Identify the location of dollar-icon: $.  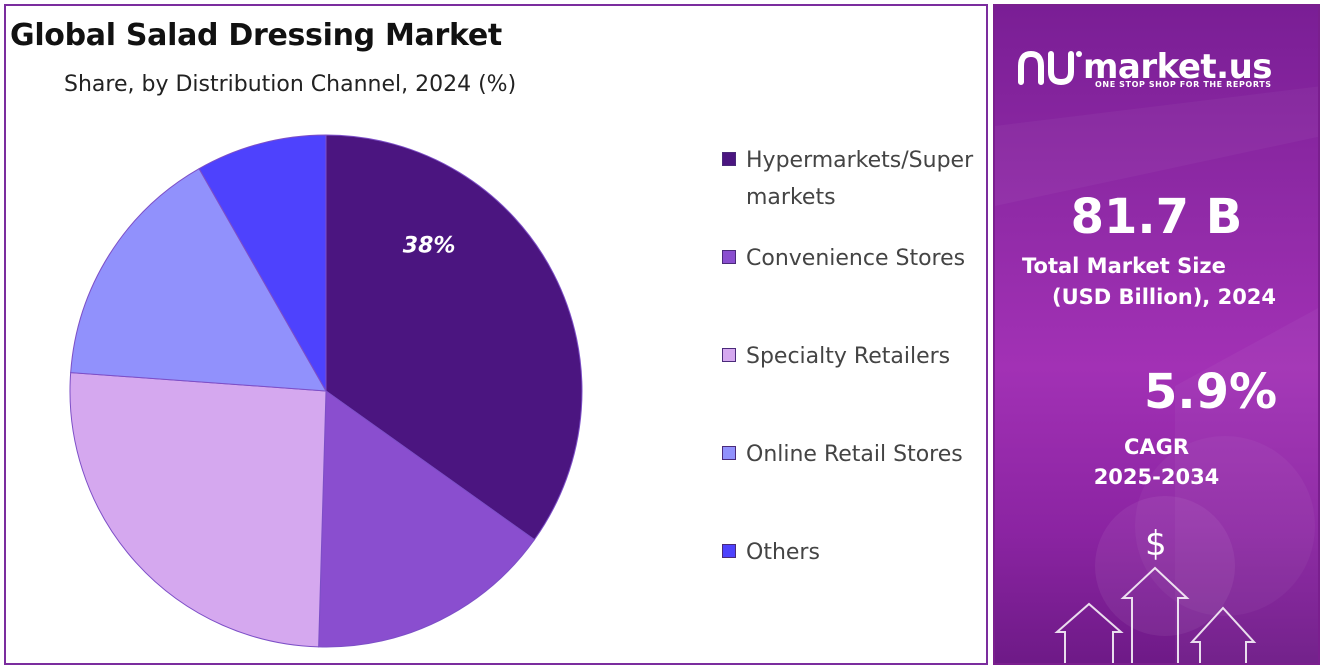
(1156, 544).